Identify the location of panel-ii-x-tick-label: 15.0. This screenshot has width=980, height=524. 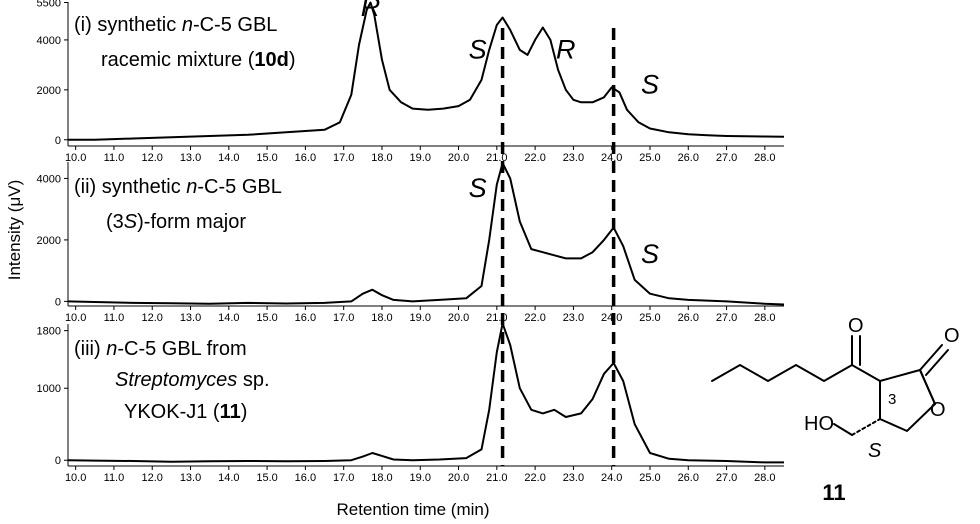
(266, 318).